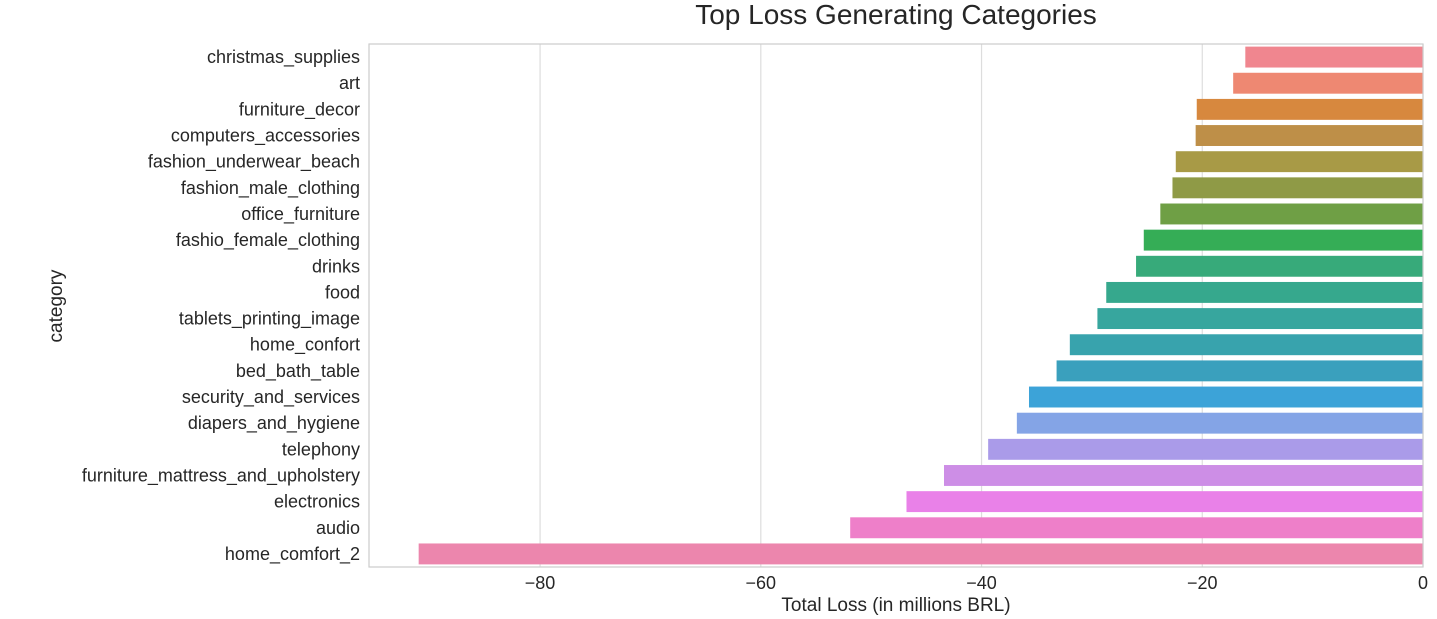 This screenshot has height=619, width=1437. What do you see at coordinates (1309, 135) in the screenshot?
I see `bar-computers_accessories` at bounding box center [1309, 135].